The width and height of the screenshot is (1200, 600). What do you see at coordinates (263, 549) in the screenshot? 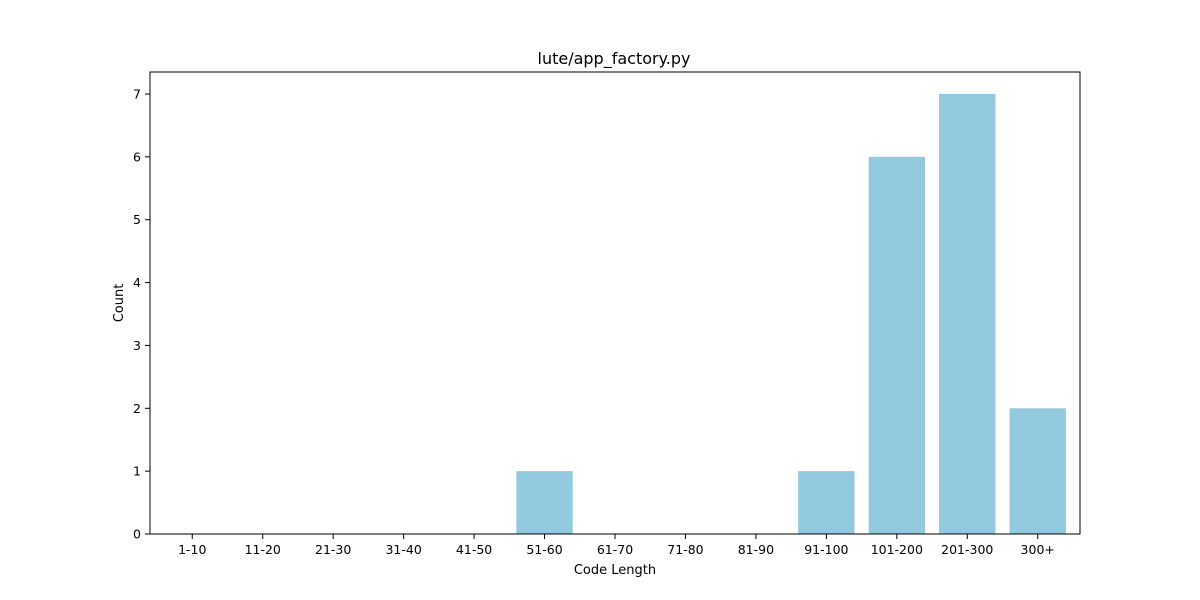
I see `x-tick-label: 11-20` at bounding box center [263, 549].